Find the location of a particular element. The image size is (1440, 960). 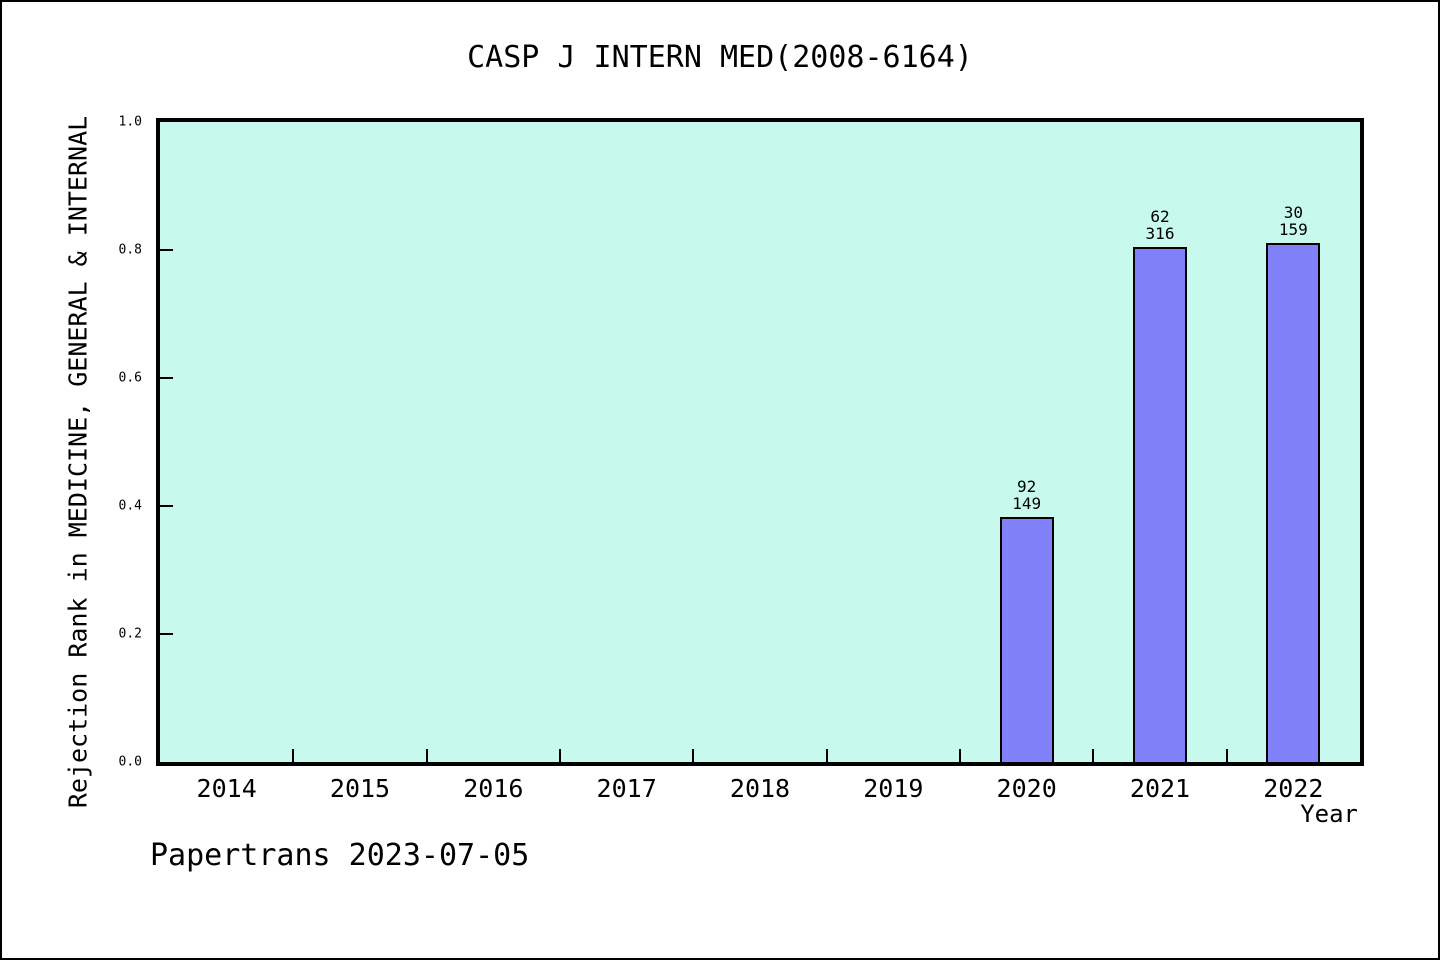

bar-2021 is located at coordinates (1160, 504).